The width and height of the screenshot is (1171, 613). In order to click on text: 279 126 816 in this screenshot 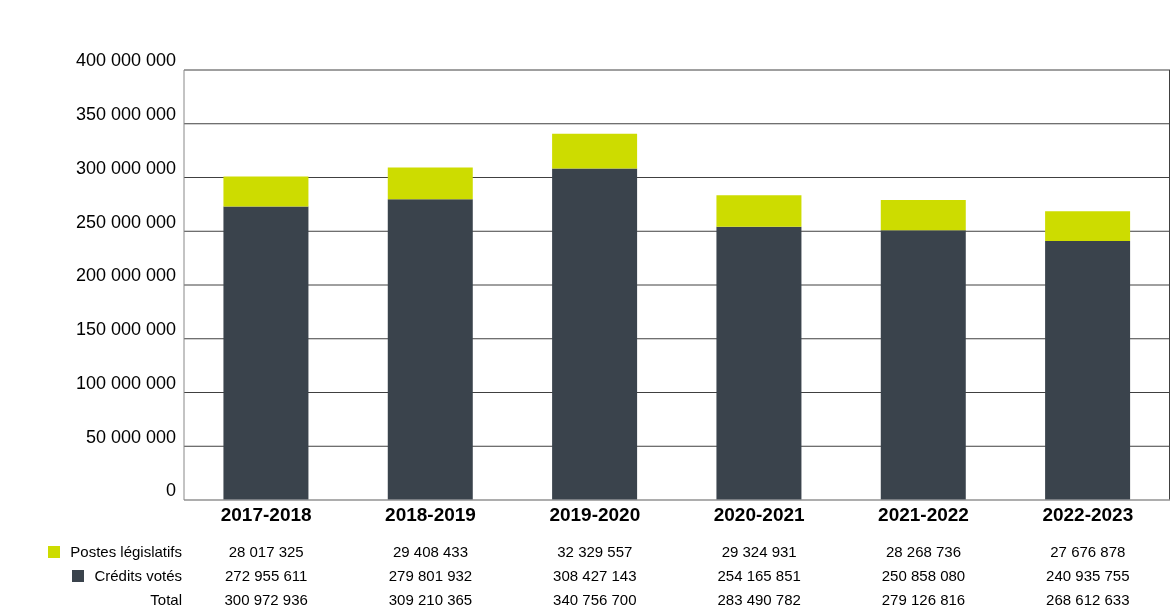, I will do `click(923, 599)`.